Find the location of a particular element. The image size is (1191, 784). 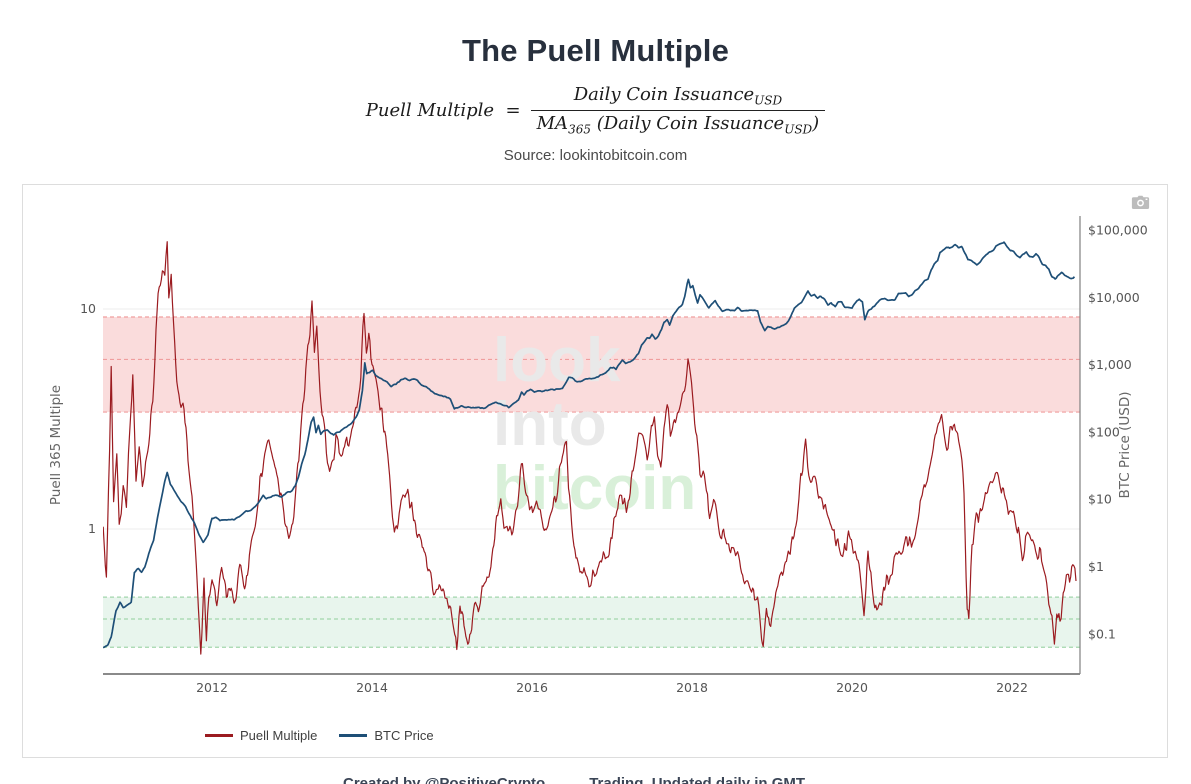

svg-text: 2016 is located at coordinates (532, 687).